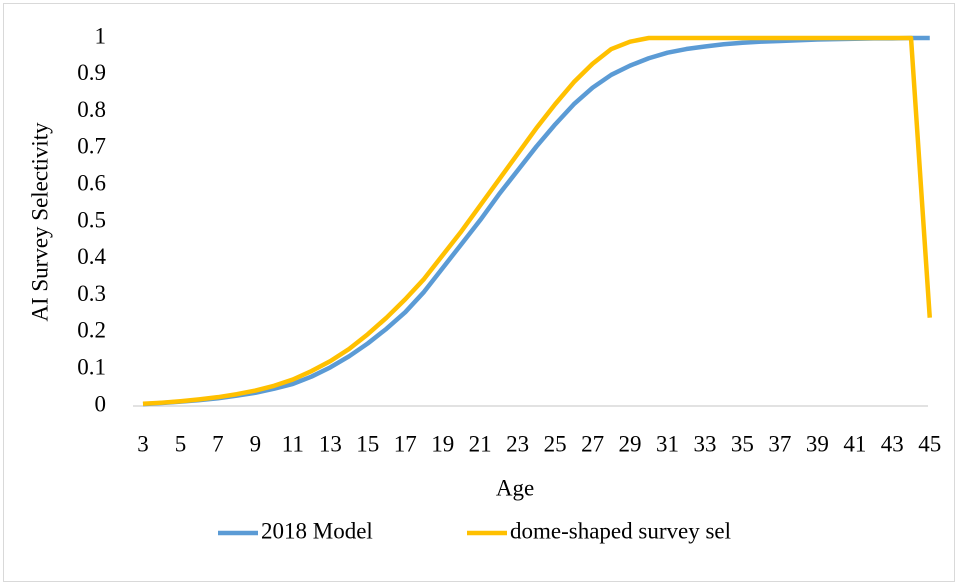 The image size is (959, 586). I want to click on x-tick-label: 11, so click(293, 443).